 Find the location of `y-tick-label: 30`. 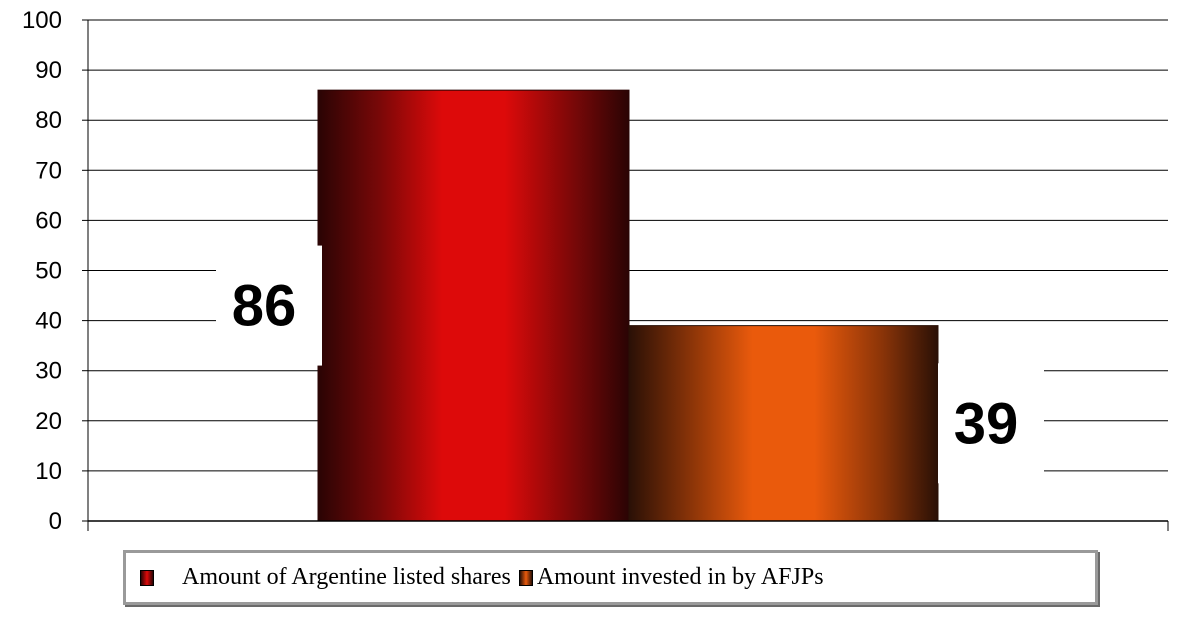

y-tick-label: 30 is located at coordinates (48, 371).